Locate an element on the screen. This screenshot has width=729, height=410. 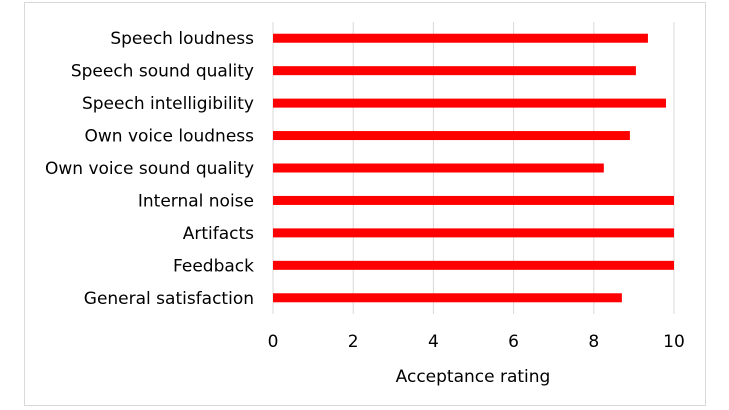
category-label: Feedback is located at coordinates (213, 266).